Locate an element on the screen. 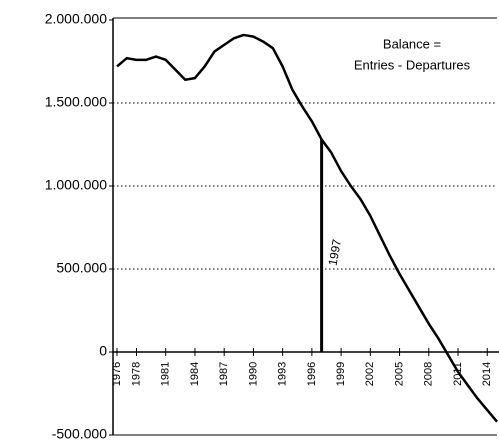 This screenshot has height=444, width=499. y-tick-label: 2.000.000 is located at coordinates (76, 19).